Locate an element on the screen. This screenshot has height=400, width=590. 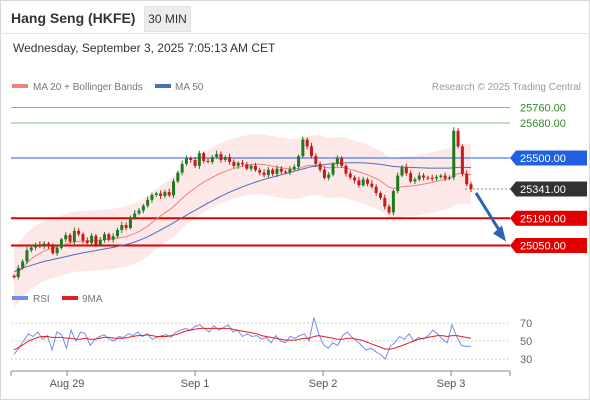
rsi-line is located at coordinates (242, 338).